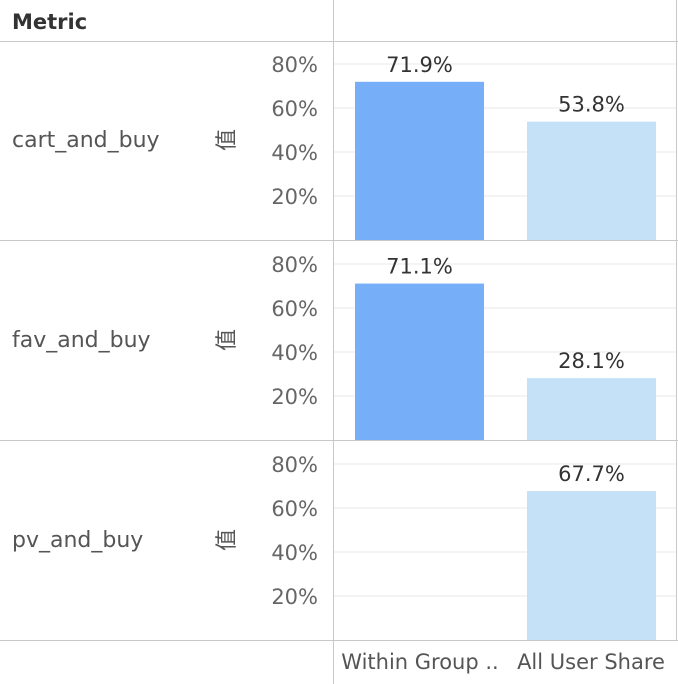 The width and height of the screenshot is (678, 684). Describe the element at coordinates (420, 662) in the screenshot. I see `x-category-label-within-group: Within Group ..` at that location.